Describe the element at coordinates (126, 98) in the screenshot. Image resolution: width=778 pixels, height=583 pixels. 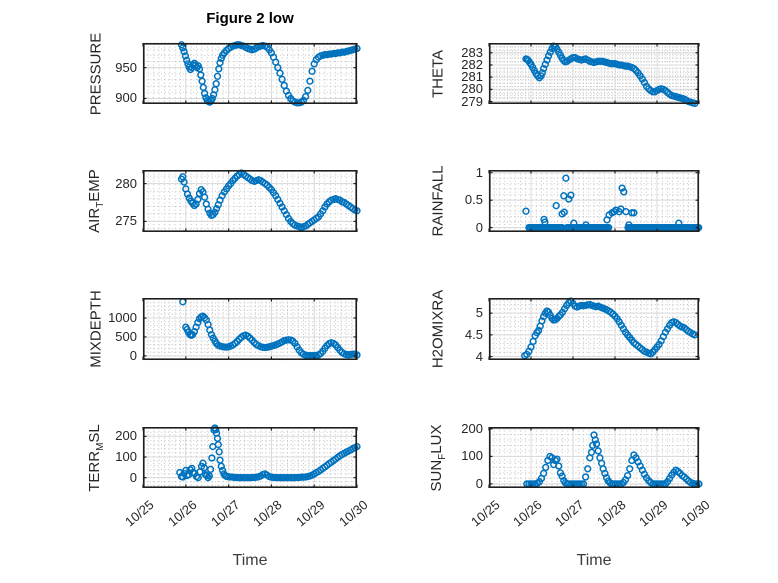
I see `pressure-ytick-label: 900` at that location.